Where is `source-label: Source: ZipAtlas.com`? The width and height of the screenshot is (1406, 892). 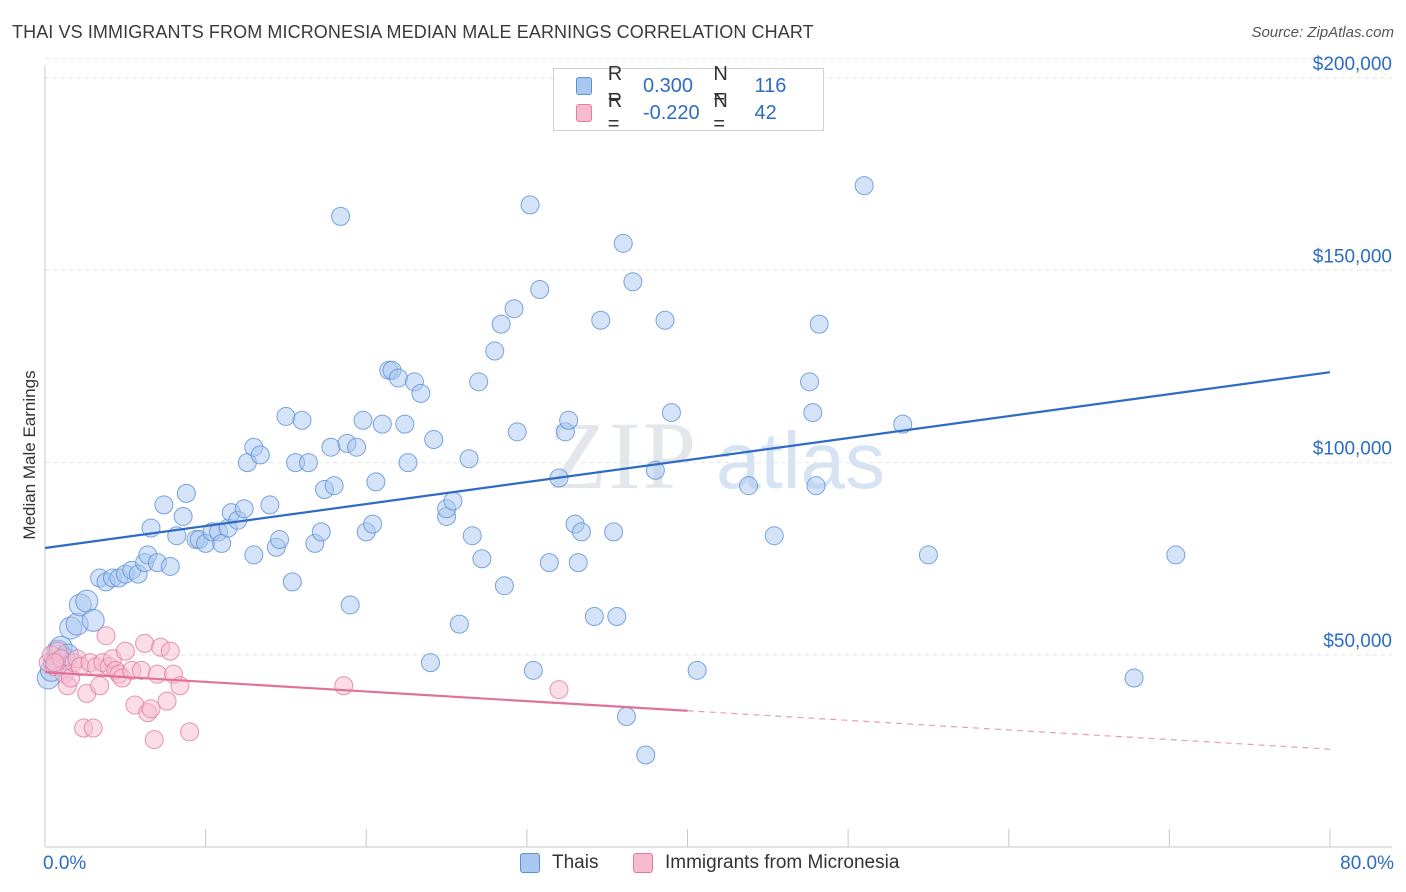 source-label: Source: ZipAtlas.com is located at coordinates (1322, 32).